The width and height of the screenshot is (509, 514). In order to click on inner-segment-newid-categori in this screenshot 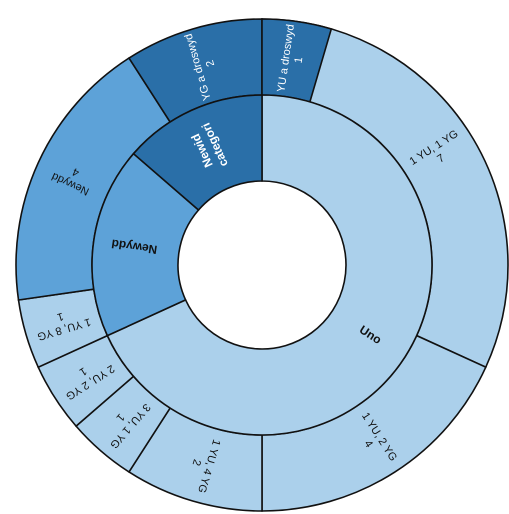, I will do `click(197, 153)`.